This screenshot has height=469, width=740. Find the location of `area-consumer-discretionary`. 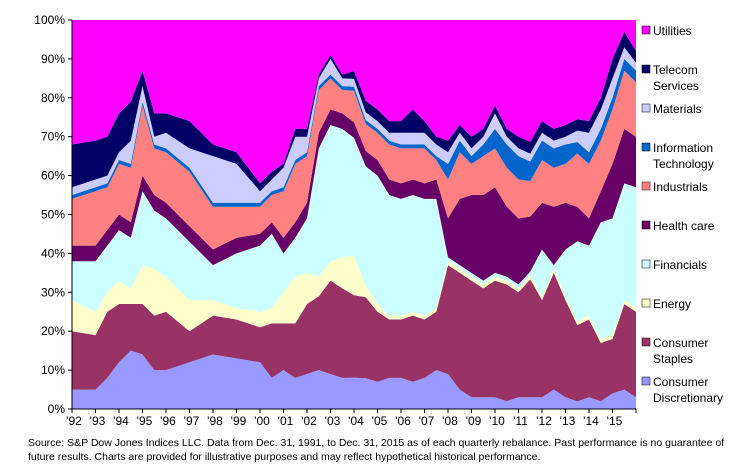

area-consumer-discretionary is located at coordinates (354, 379).